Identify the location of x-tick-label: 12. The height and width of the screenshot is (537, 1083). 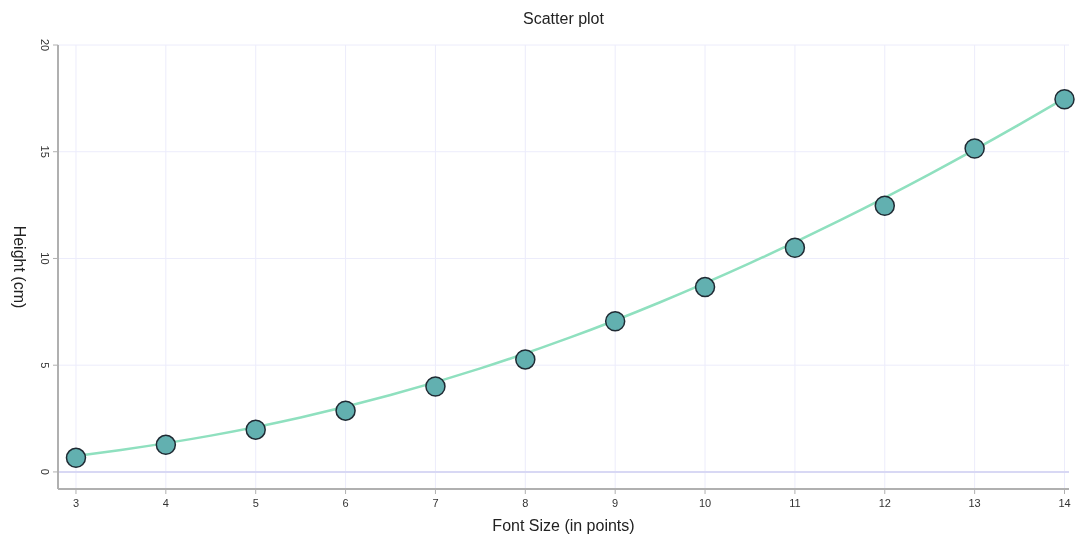
(884, 503).